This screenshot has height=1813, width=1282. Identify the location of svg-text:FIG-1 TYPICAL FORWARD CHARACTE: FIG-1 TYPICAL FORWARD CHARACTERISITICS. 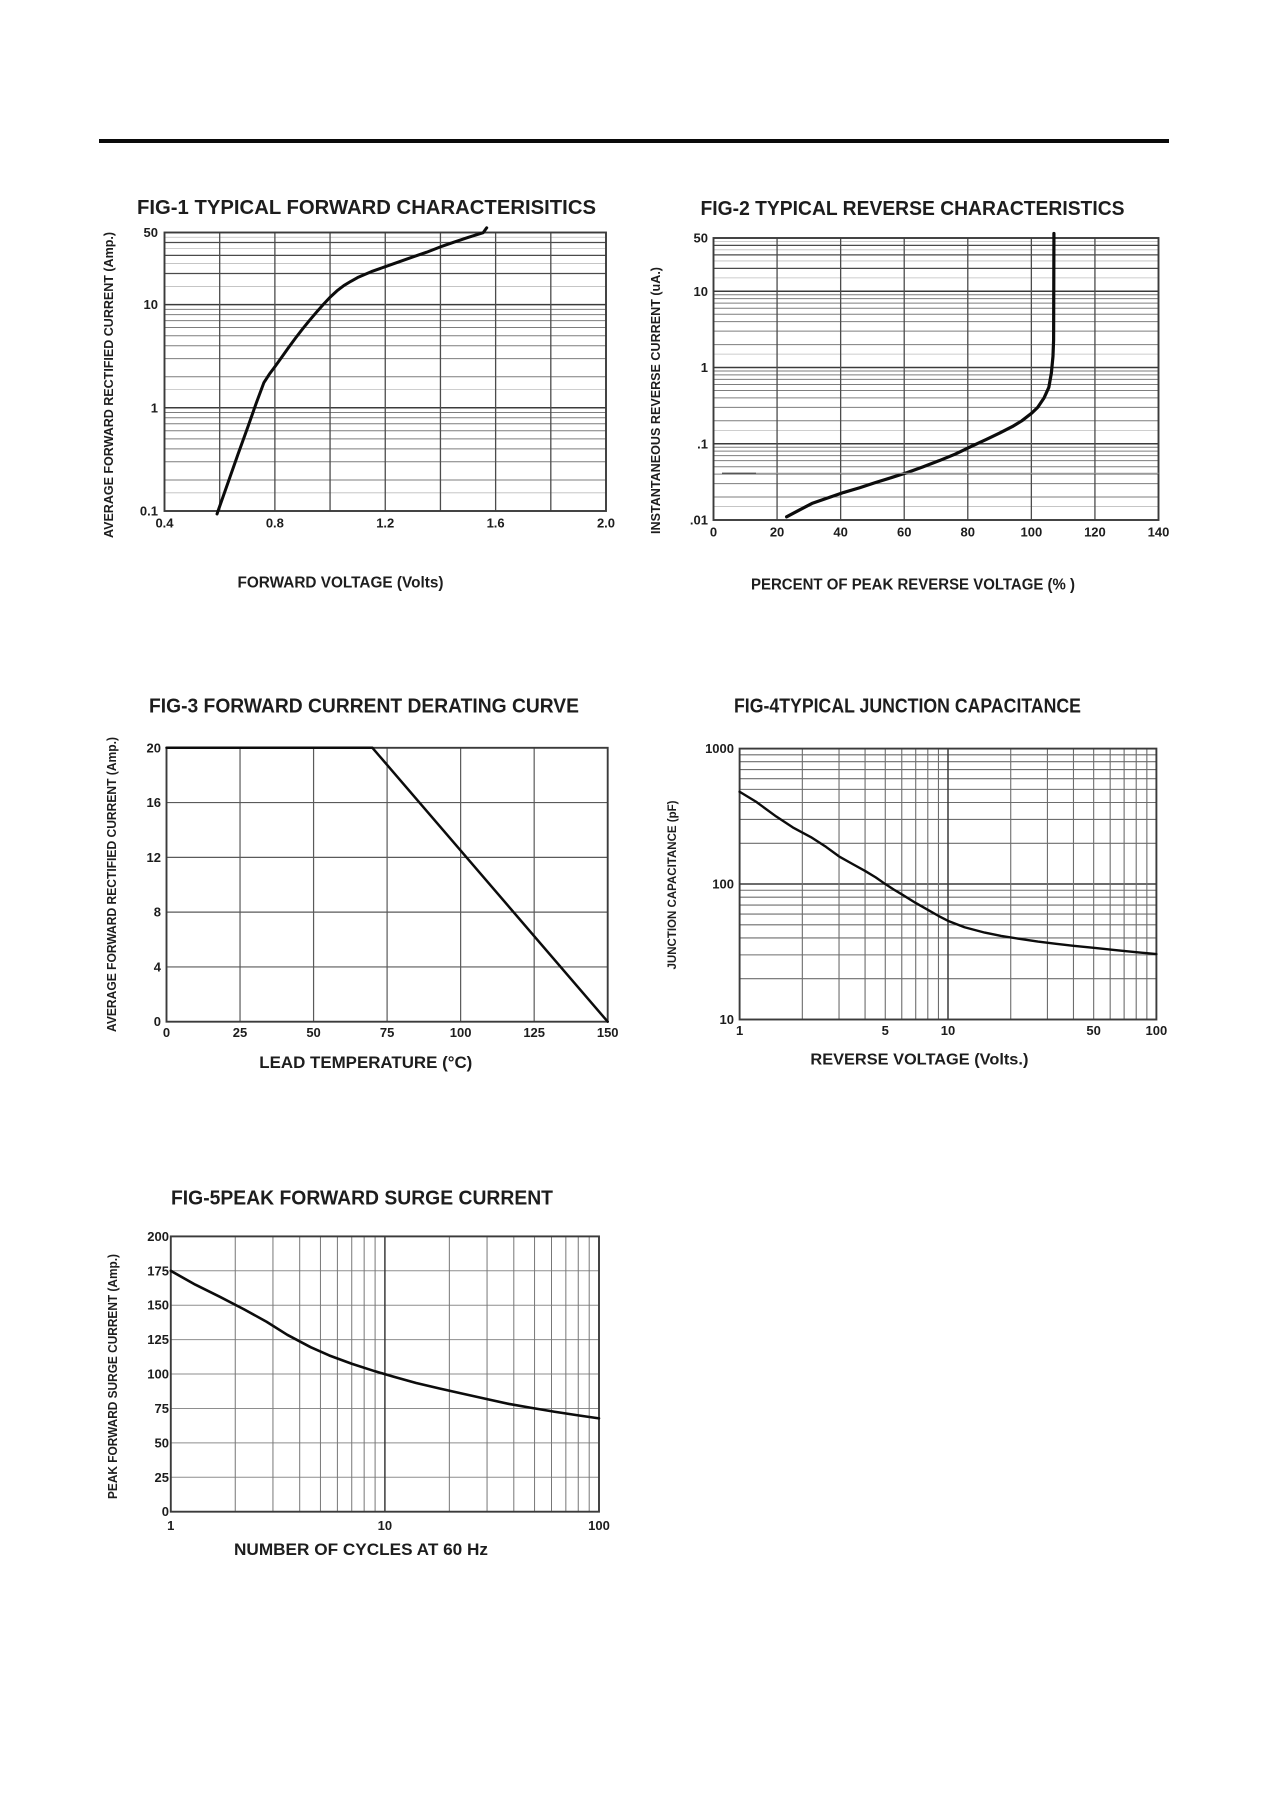
(366, 208).